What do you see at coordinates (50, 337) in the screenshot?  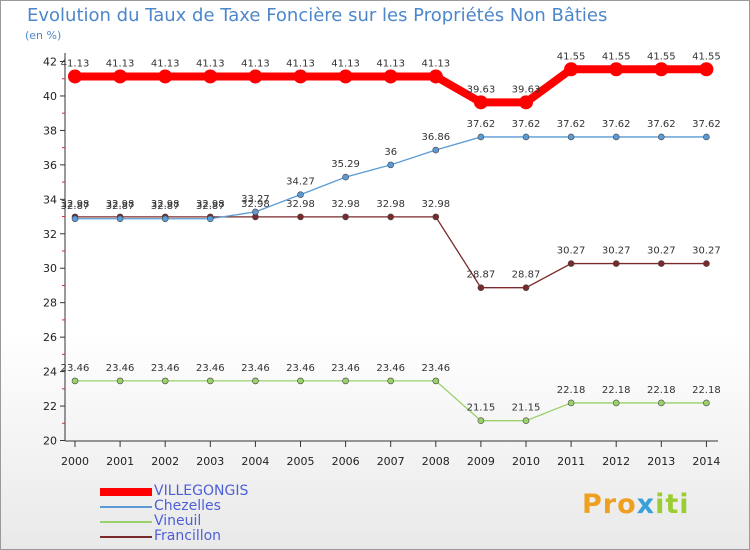 I see `y-tick-label: 26` at bounding box center [50, 337].